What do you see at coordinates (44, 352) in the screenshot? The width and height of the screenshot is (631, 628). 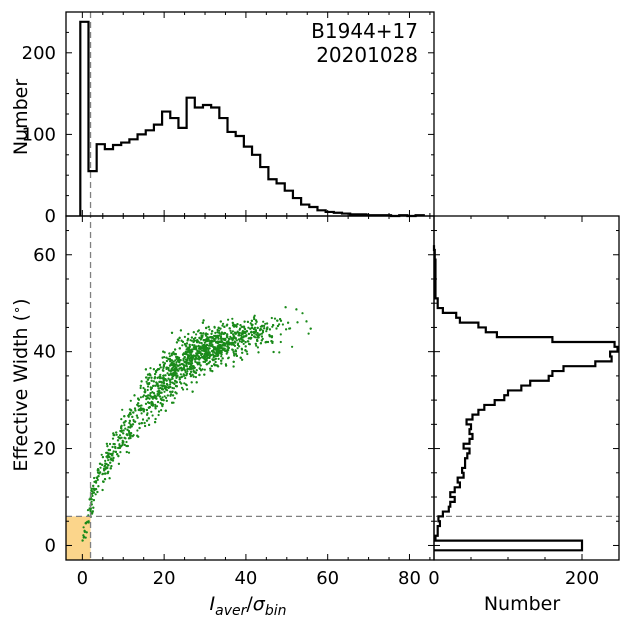 I see `main-ytick-label: 40` at bounding box center [44, 352].